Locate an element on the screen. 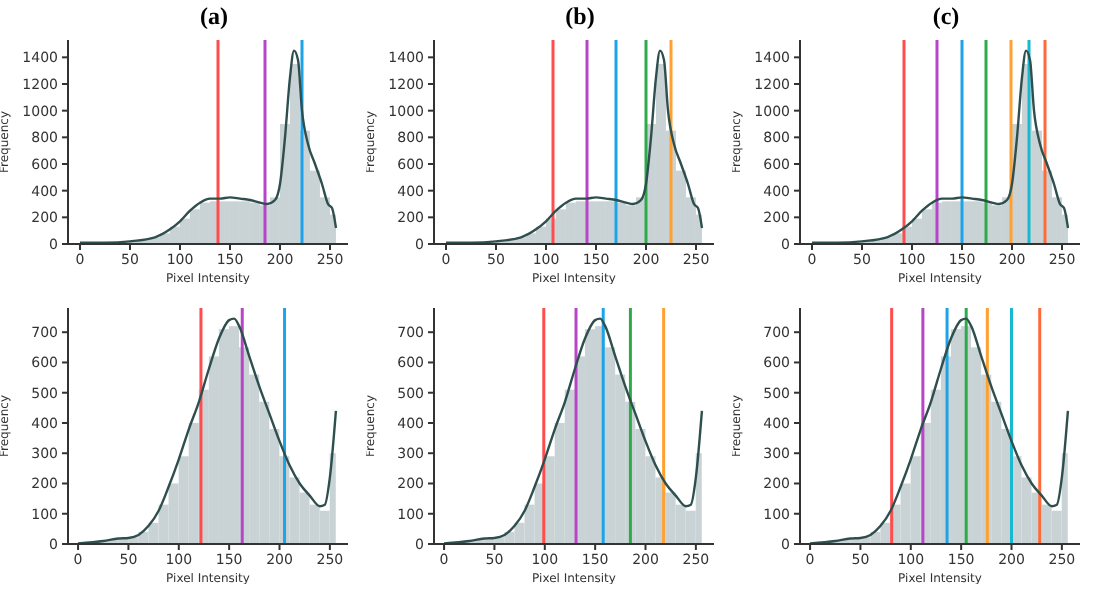 This screenshot has width=1100, height=590. chart-title: (a) is located at coordinates (214, 16).